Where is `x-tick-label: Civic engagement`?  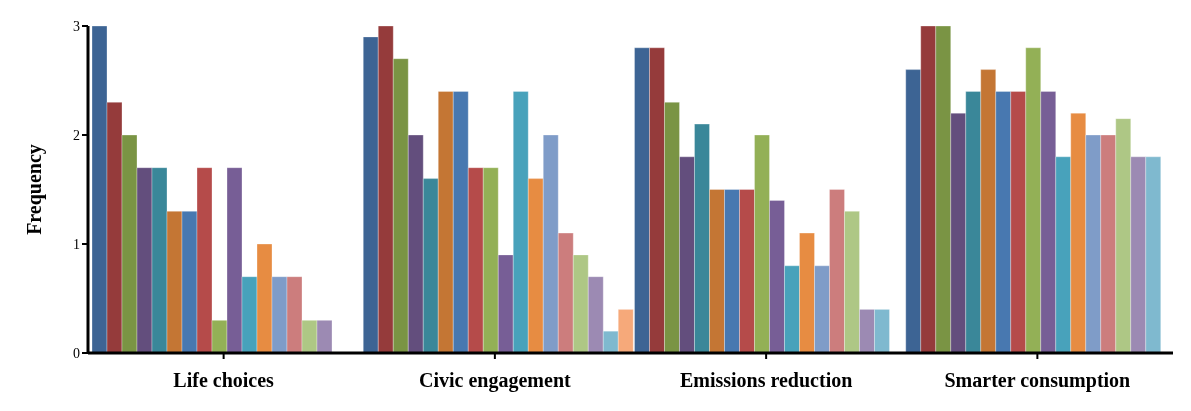
x-tick-label: Civic engagement is located at coordinates (495, 381).